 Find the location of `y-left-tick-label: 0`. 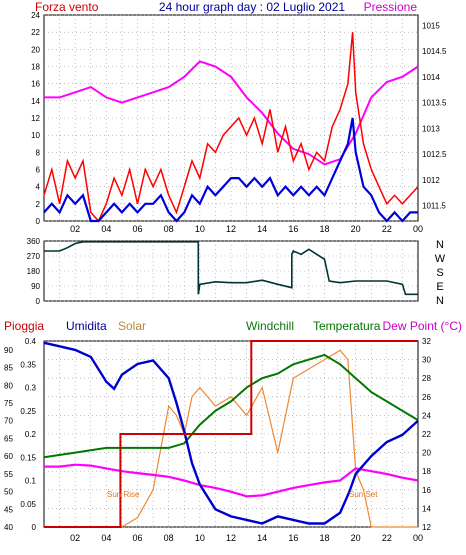

y-left-tick-label: 0 is located at coordinates (38, 221).